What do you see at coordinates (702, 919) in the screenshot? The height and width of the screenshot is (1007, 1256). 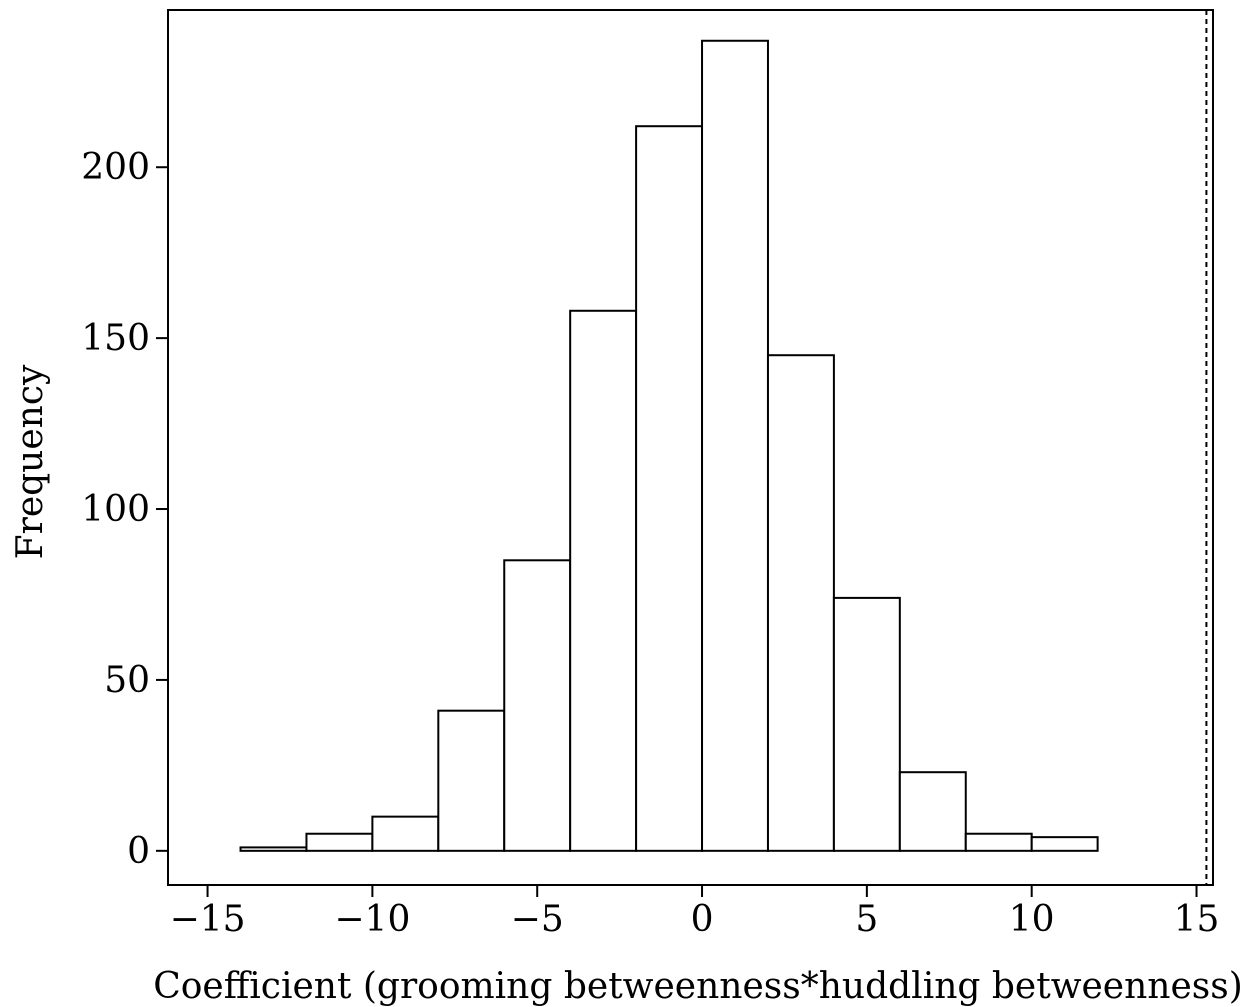 I see `x-tick-label: 0` at bounding box center [702, 919].